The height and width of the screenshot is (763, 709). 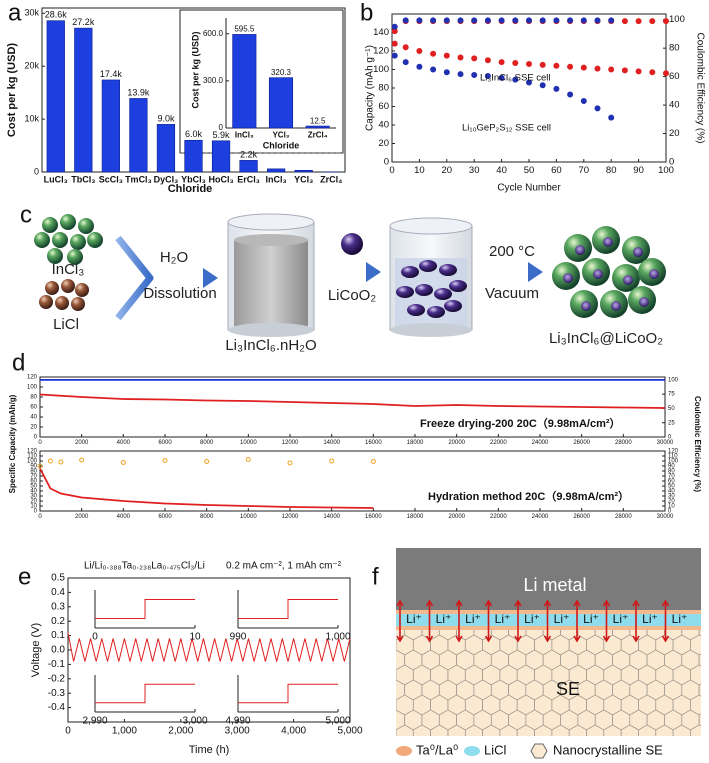 I want to click on y-axis-label: Specific Capacity (mAh/g), so click(x=12, y=443).